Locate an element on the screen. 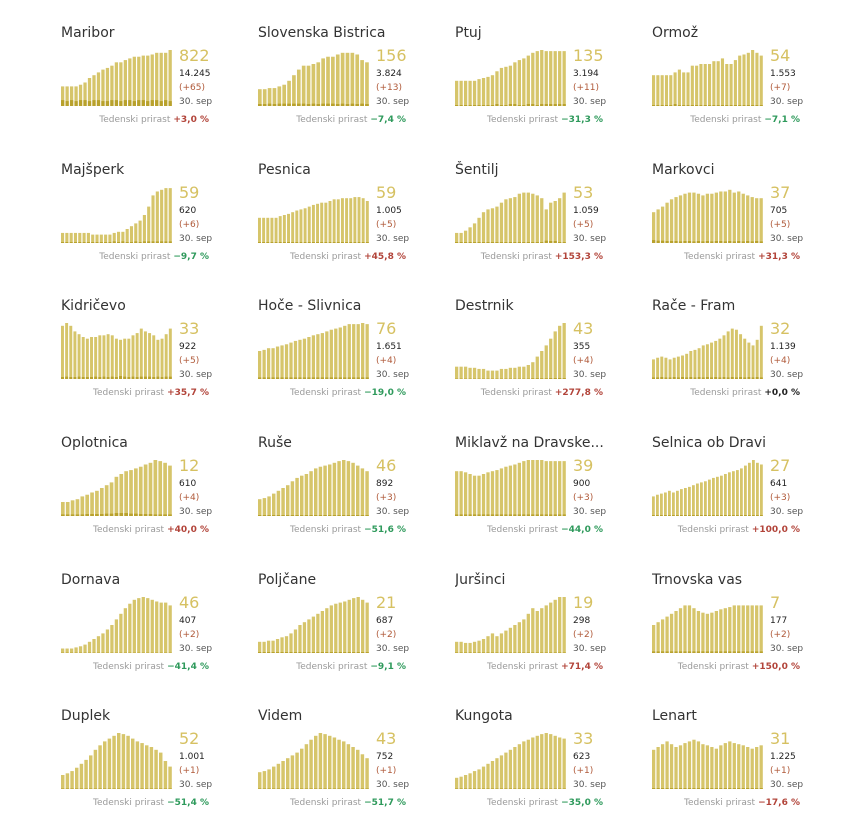 The image size is (859, 835). weekly-growth: Tedenski prirast+153,3 % is located at coordinates (542, 257).